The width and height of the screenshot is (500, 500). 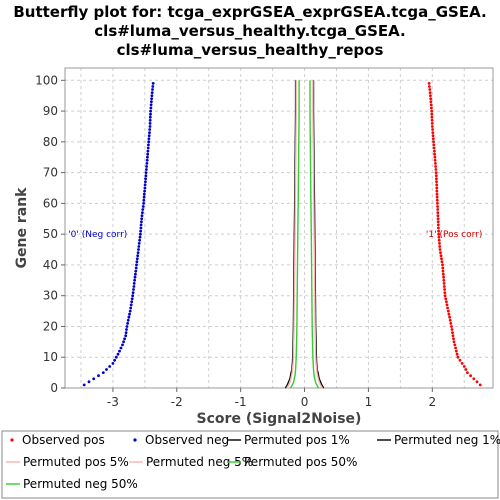 I want to click on legend-label: Observed pos, so click(x=63, y=440).